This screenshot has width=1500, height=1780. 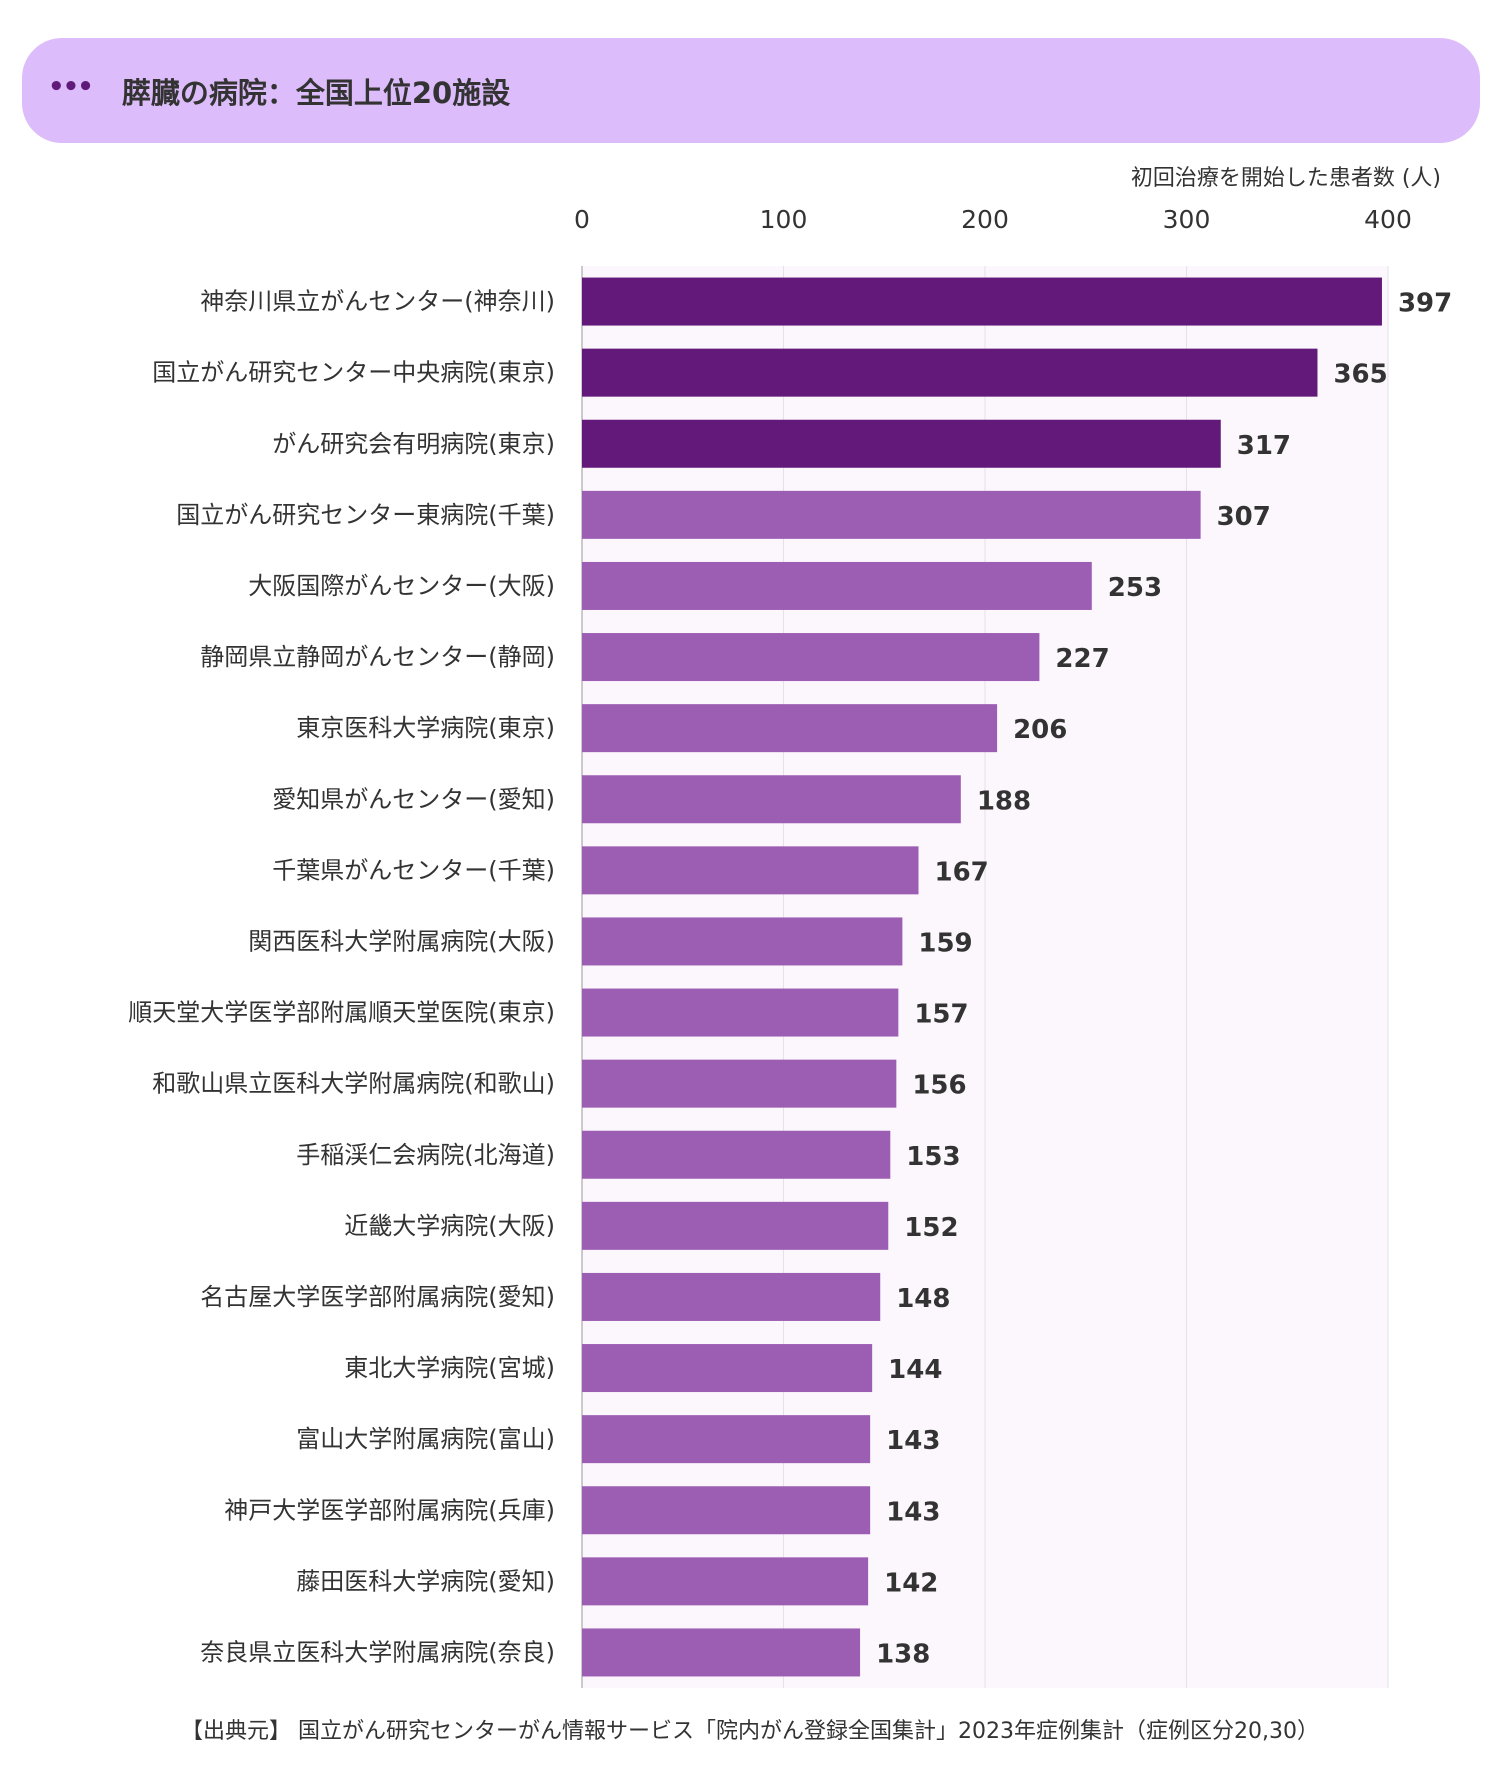 I want to click on category-label: 関西医科大学附属病院(大阪), so click(x=401, y=941).